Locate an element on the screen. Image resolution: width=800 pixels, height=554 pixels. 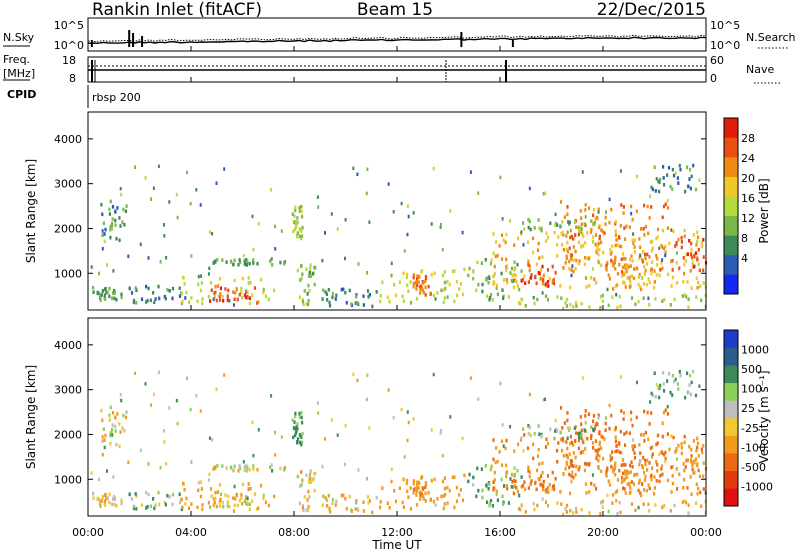
nsky-spikes is located at coordinates (302, 38).